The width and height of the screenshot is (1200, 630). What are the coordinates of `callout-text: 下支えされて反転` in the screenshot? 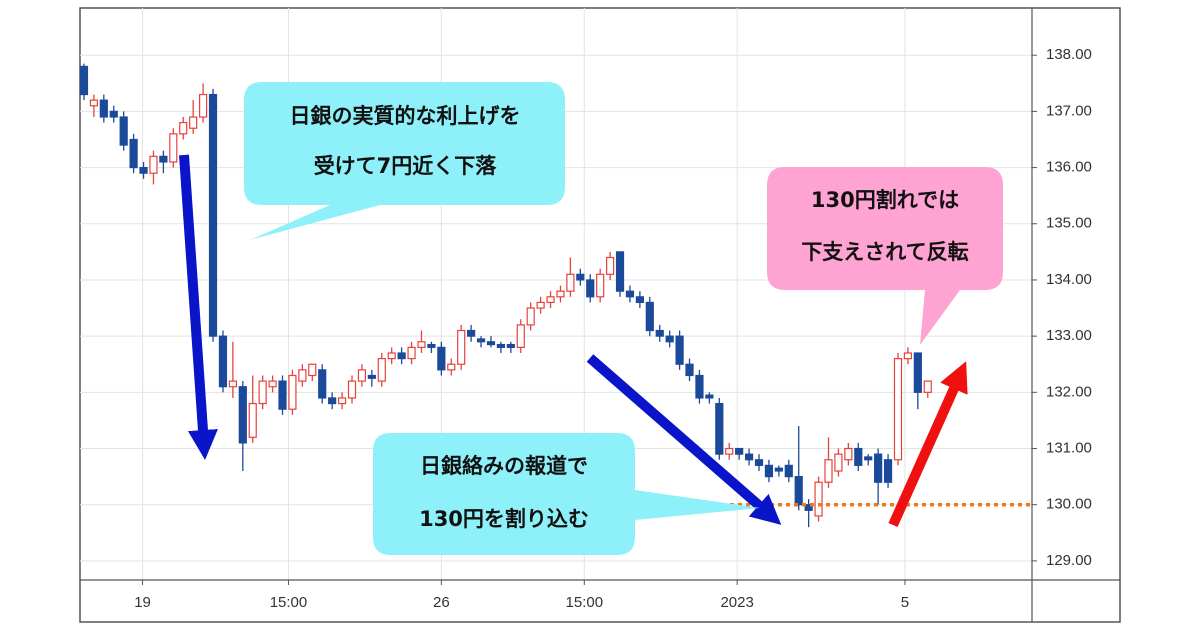 It's located at (884, 252).